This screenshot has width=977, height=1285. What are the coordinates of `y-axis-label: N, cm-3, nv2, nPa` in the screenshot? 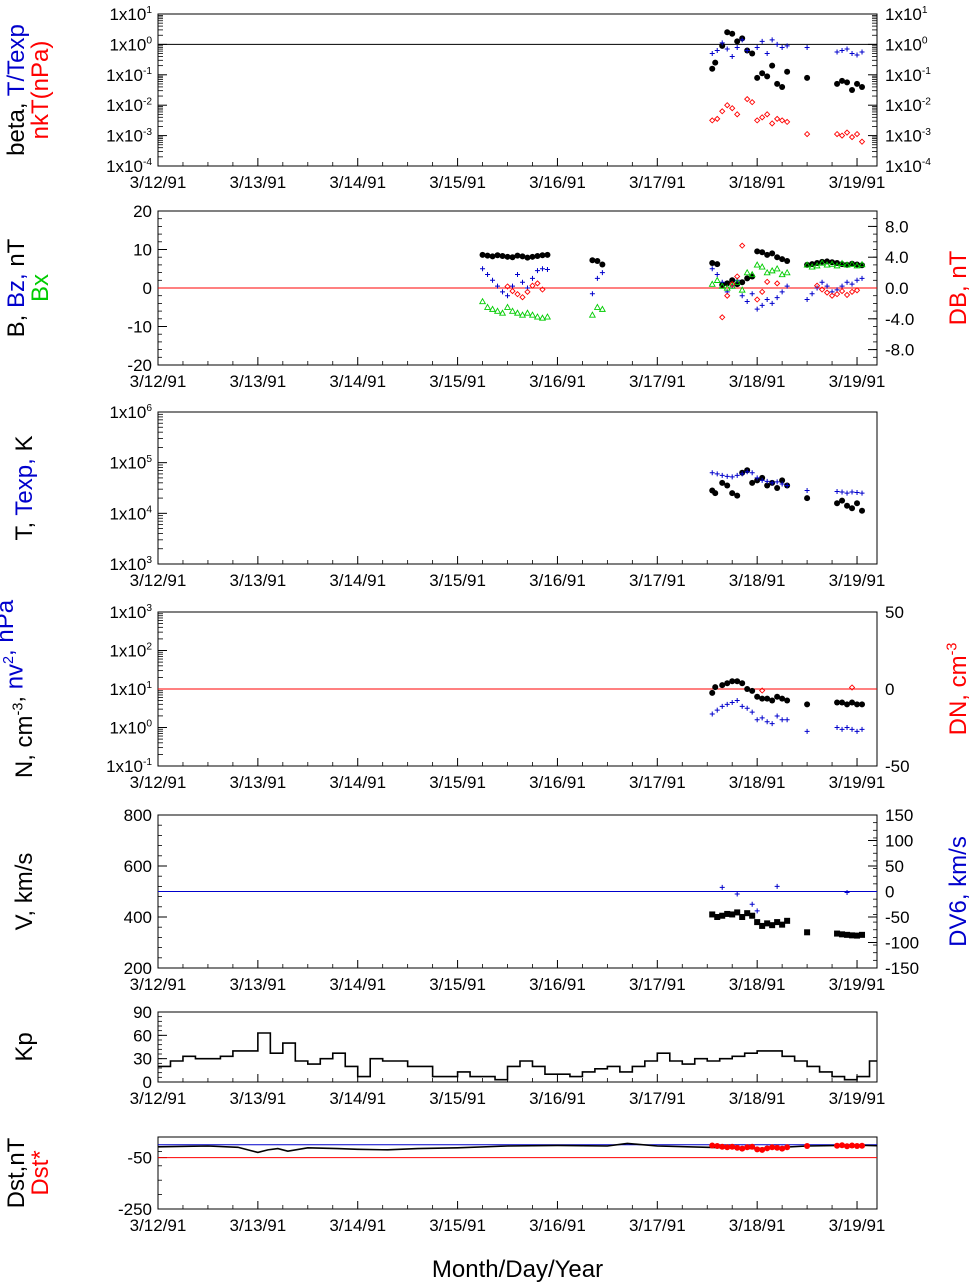 It's located at (19, 688).